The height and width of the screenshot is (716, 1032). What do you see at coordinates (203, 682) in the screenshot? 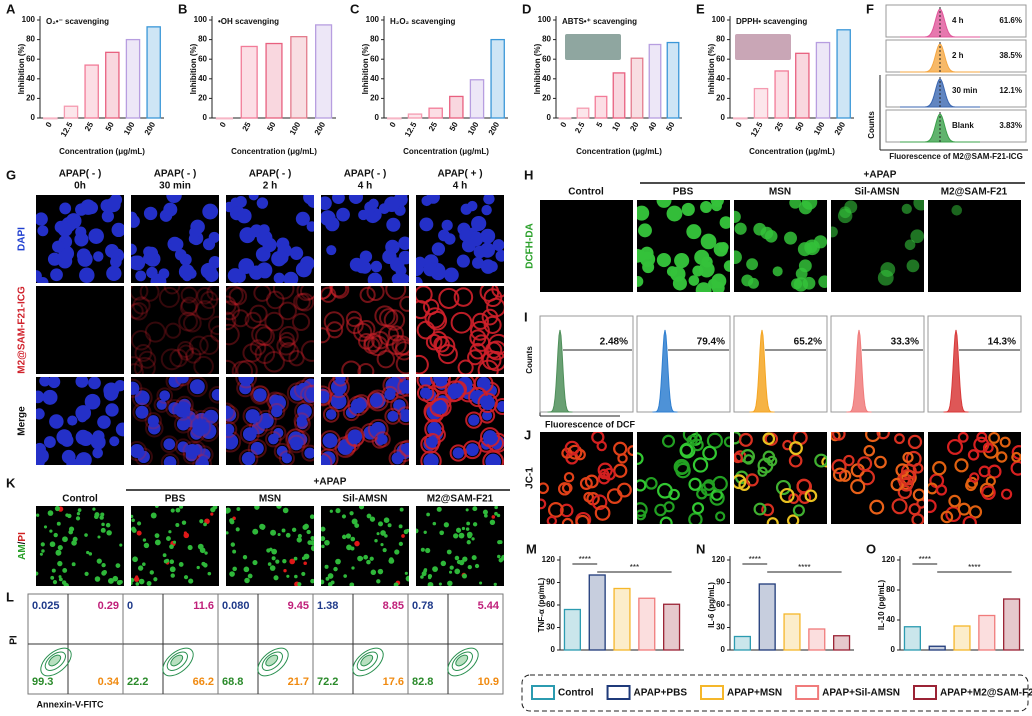
I see `quadrant-value: 66.2` at bounding box center [203, 682].